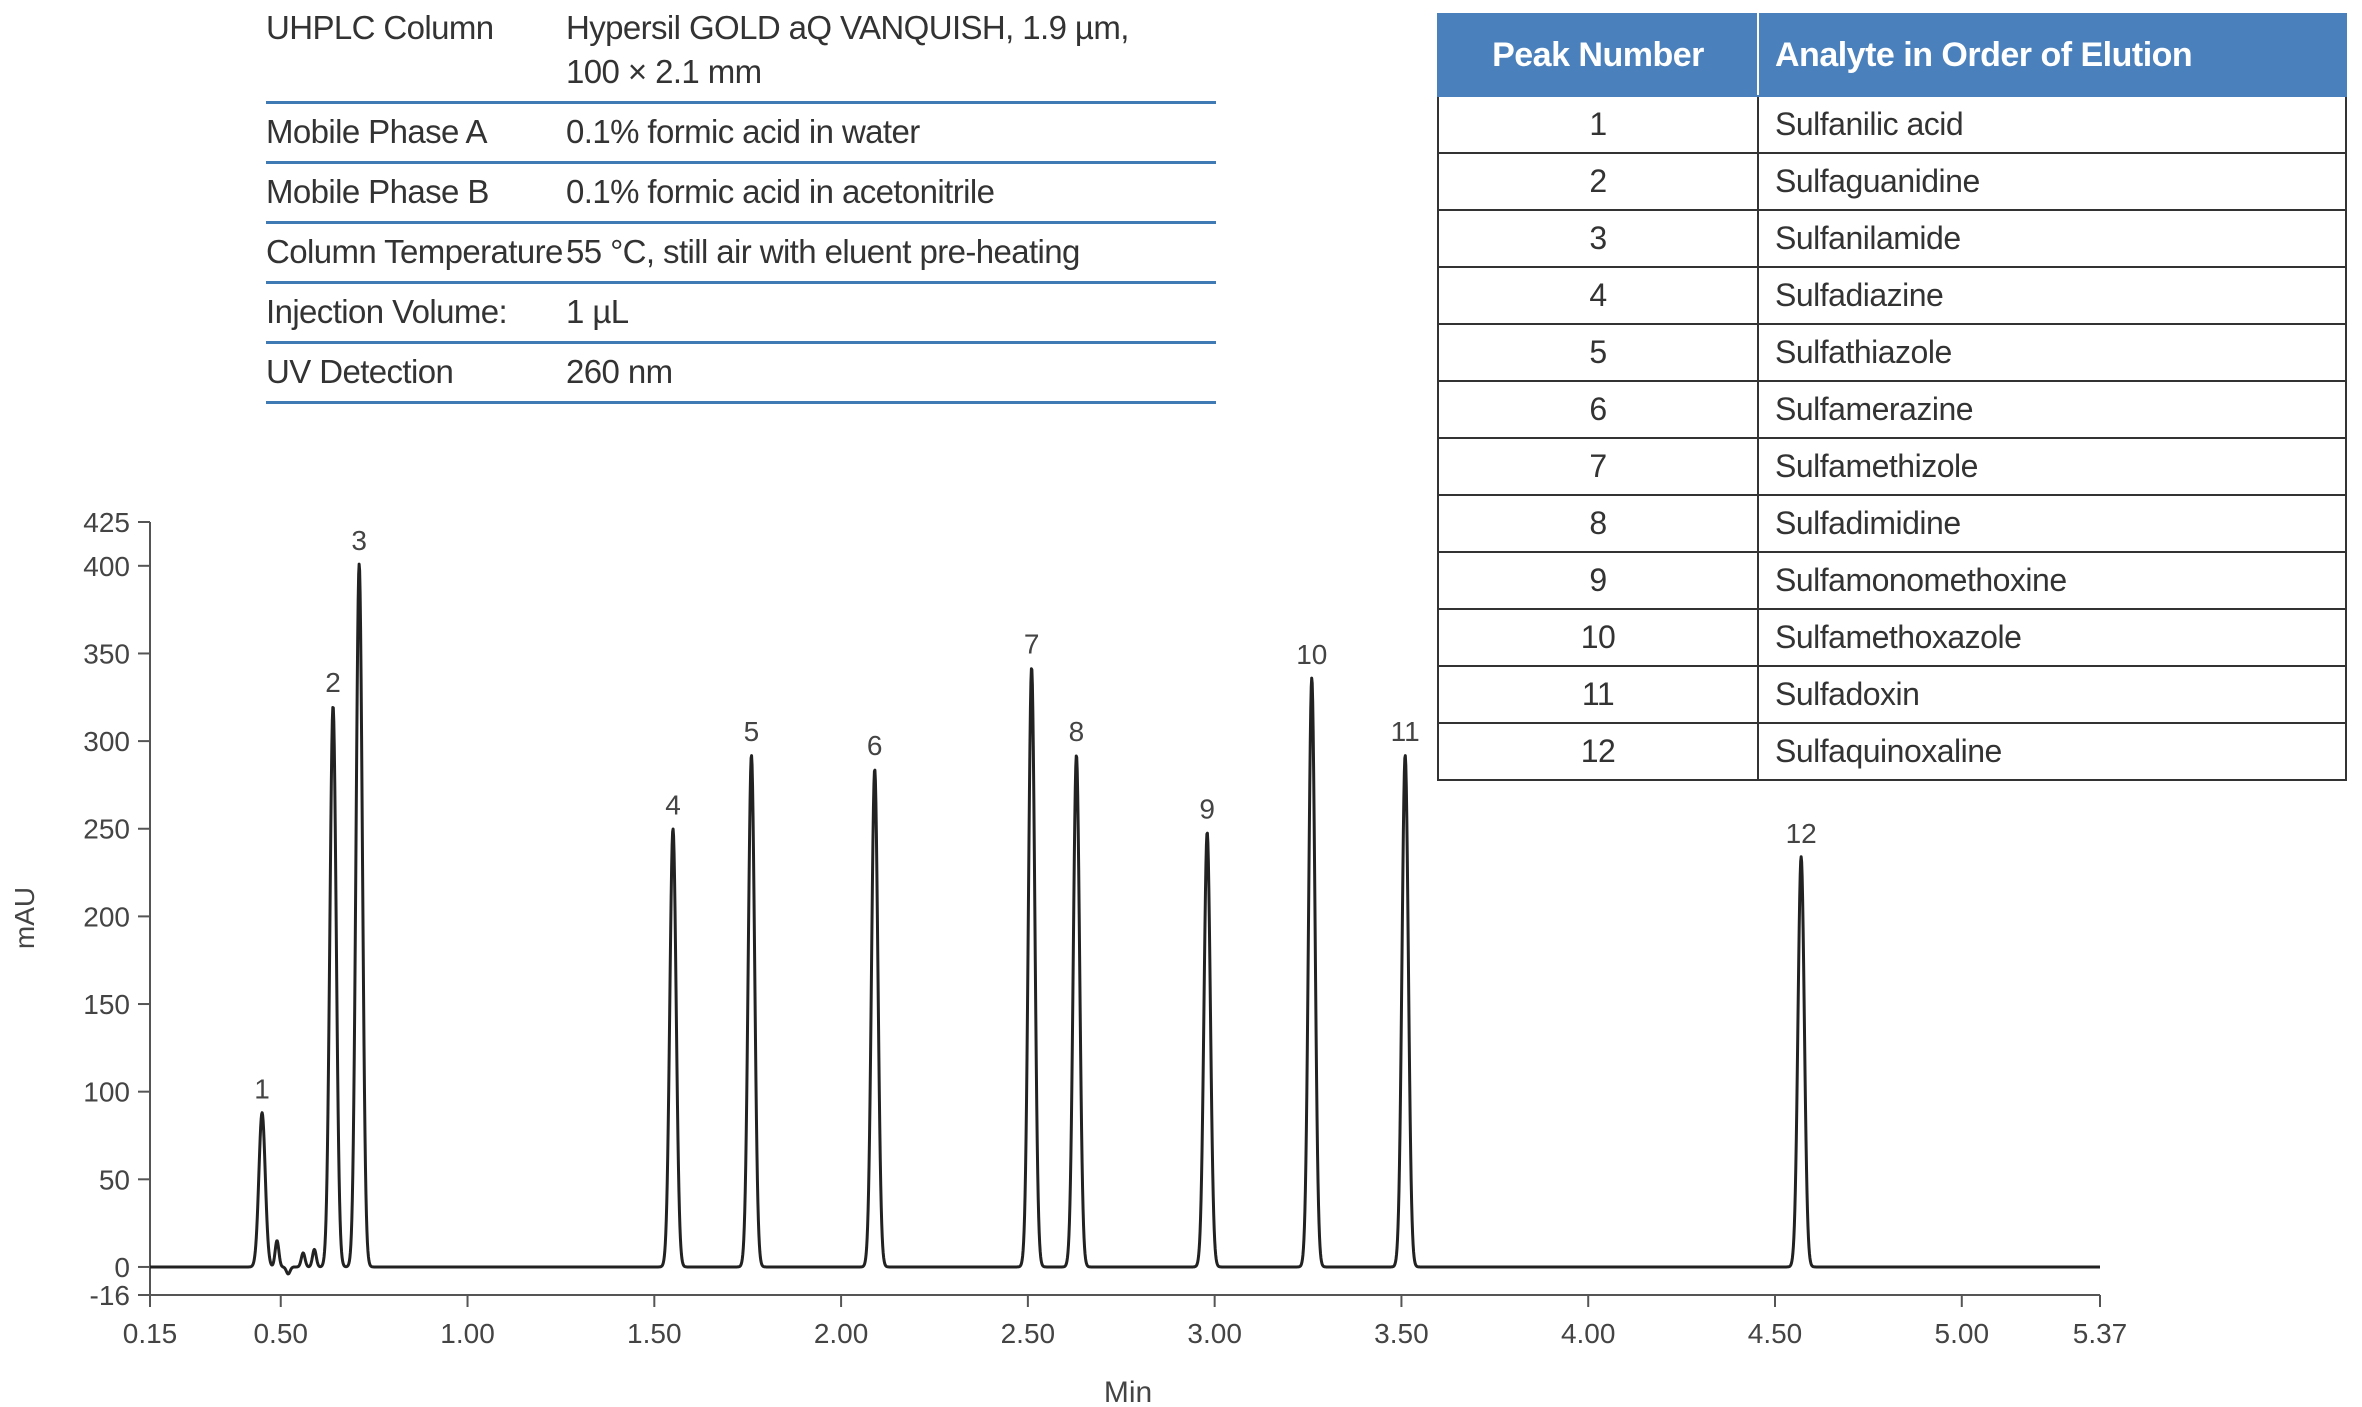  What do you see at coordinates (1588, 1333) in the screenshot?
I see `x-tick-label: 4.00` at bounding box center [1588, 1333].